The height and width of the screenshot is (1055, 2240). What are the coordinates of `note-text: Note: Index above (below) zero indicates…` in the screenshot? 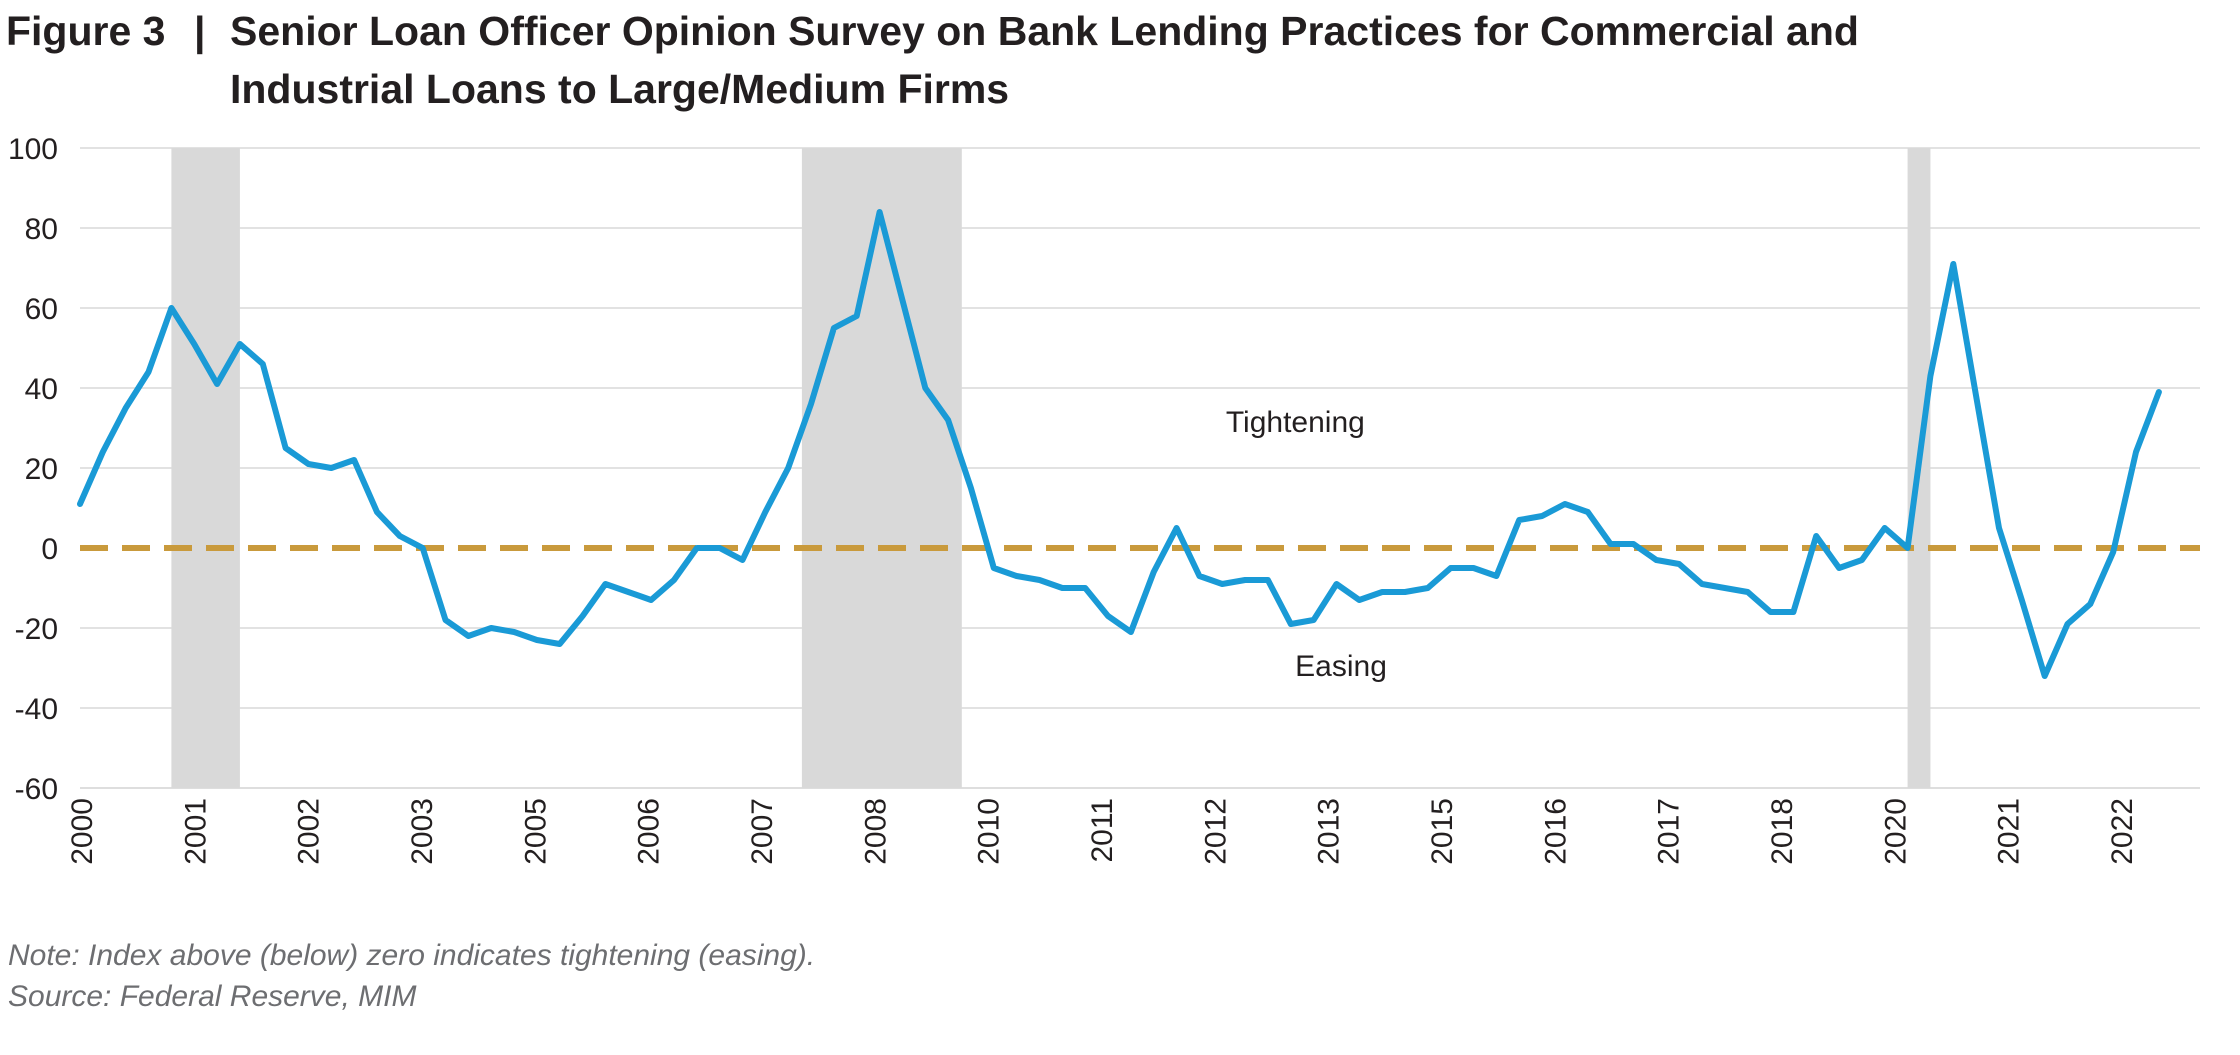 It's located at (412, 955).